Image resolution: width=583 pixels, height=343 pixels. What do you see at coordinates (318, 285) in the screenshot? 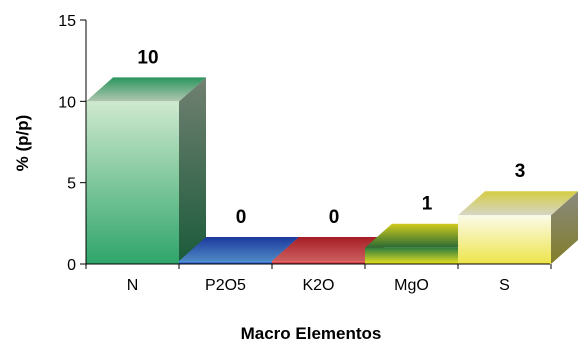
I see `x-tick-label: K2O` at bounding box center [318, 285].